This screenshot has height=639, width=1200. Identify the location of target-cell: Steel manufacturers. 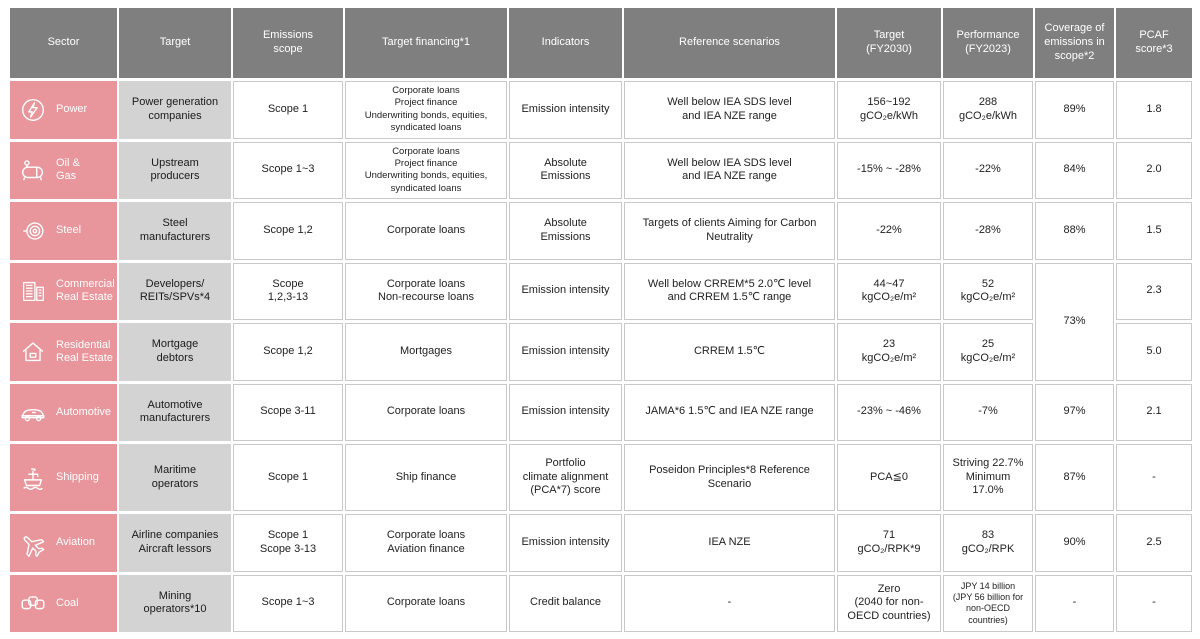
(175, 231).